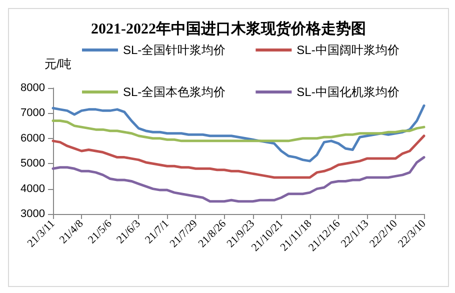  What do you see at coordinates (58, 64) in the screenshot?
I see `y-axis-title: 元/吨` at bounding box center [58, 64].